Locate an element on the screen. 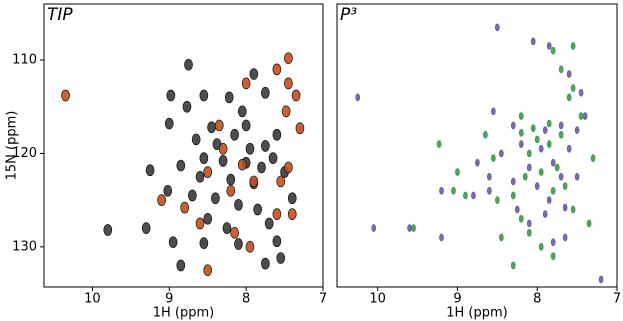 This screenshot has width=623, height=321. y-axis-label: 15N (ppm) is located at coordinates (12, 146).